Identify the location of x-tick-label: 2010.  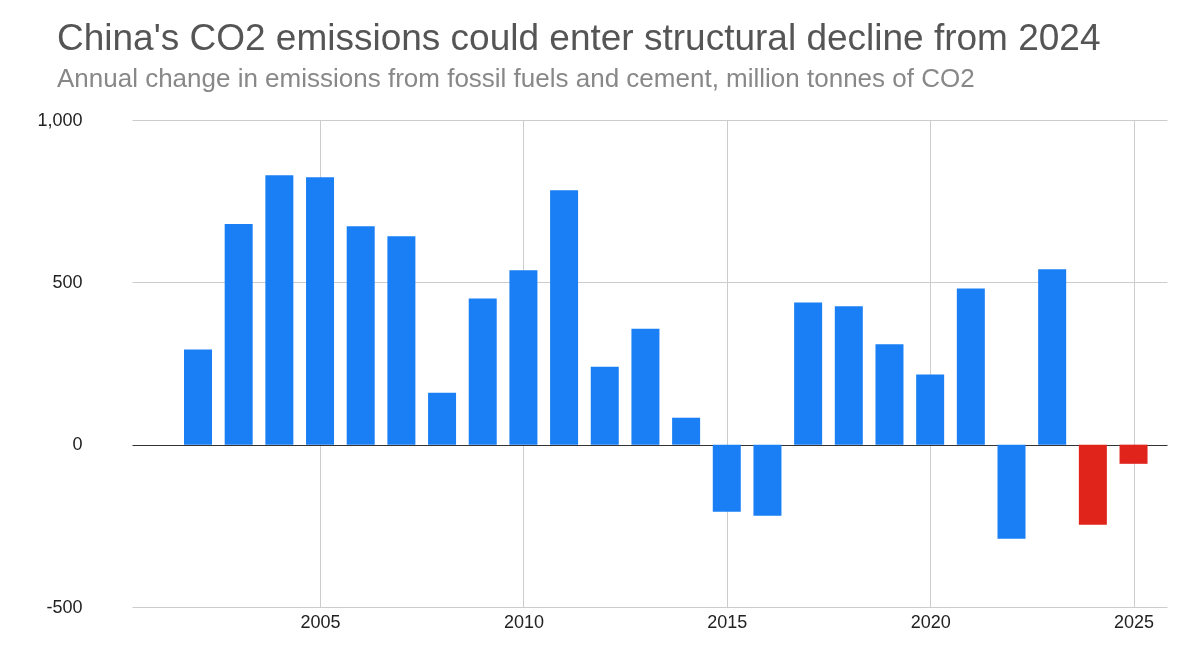
(523, 621).